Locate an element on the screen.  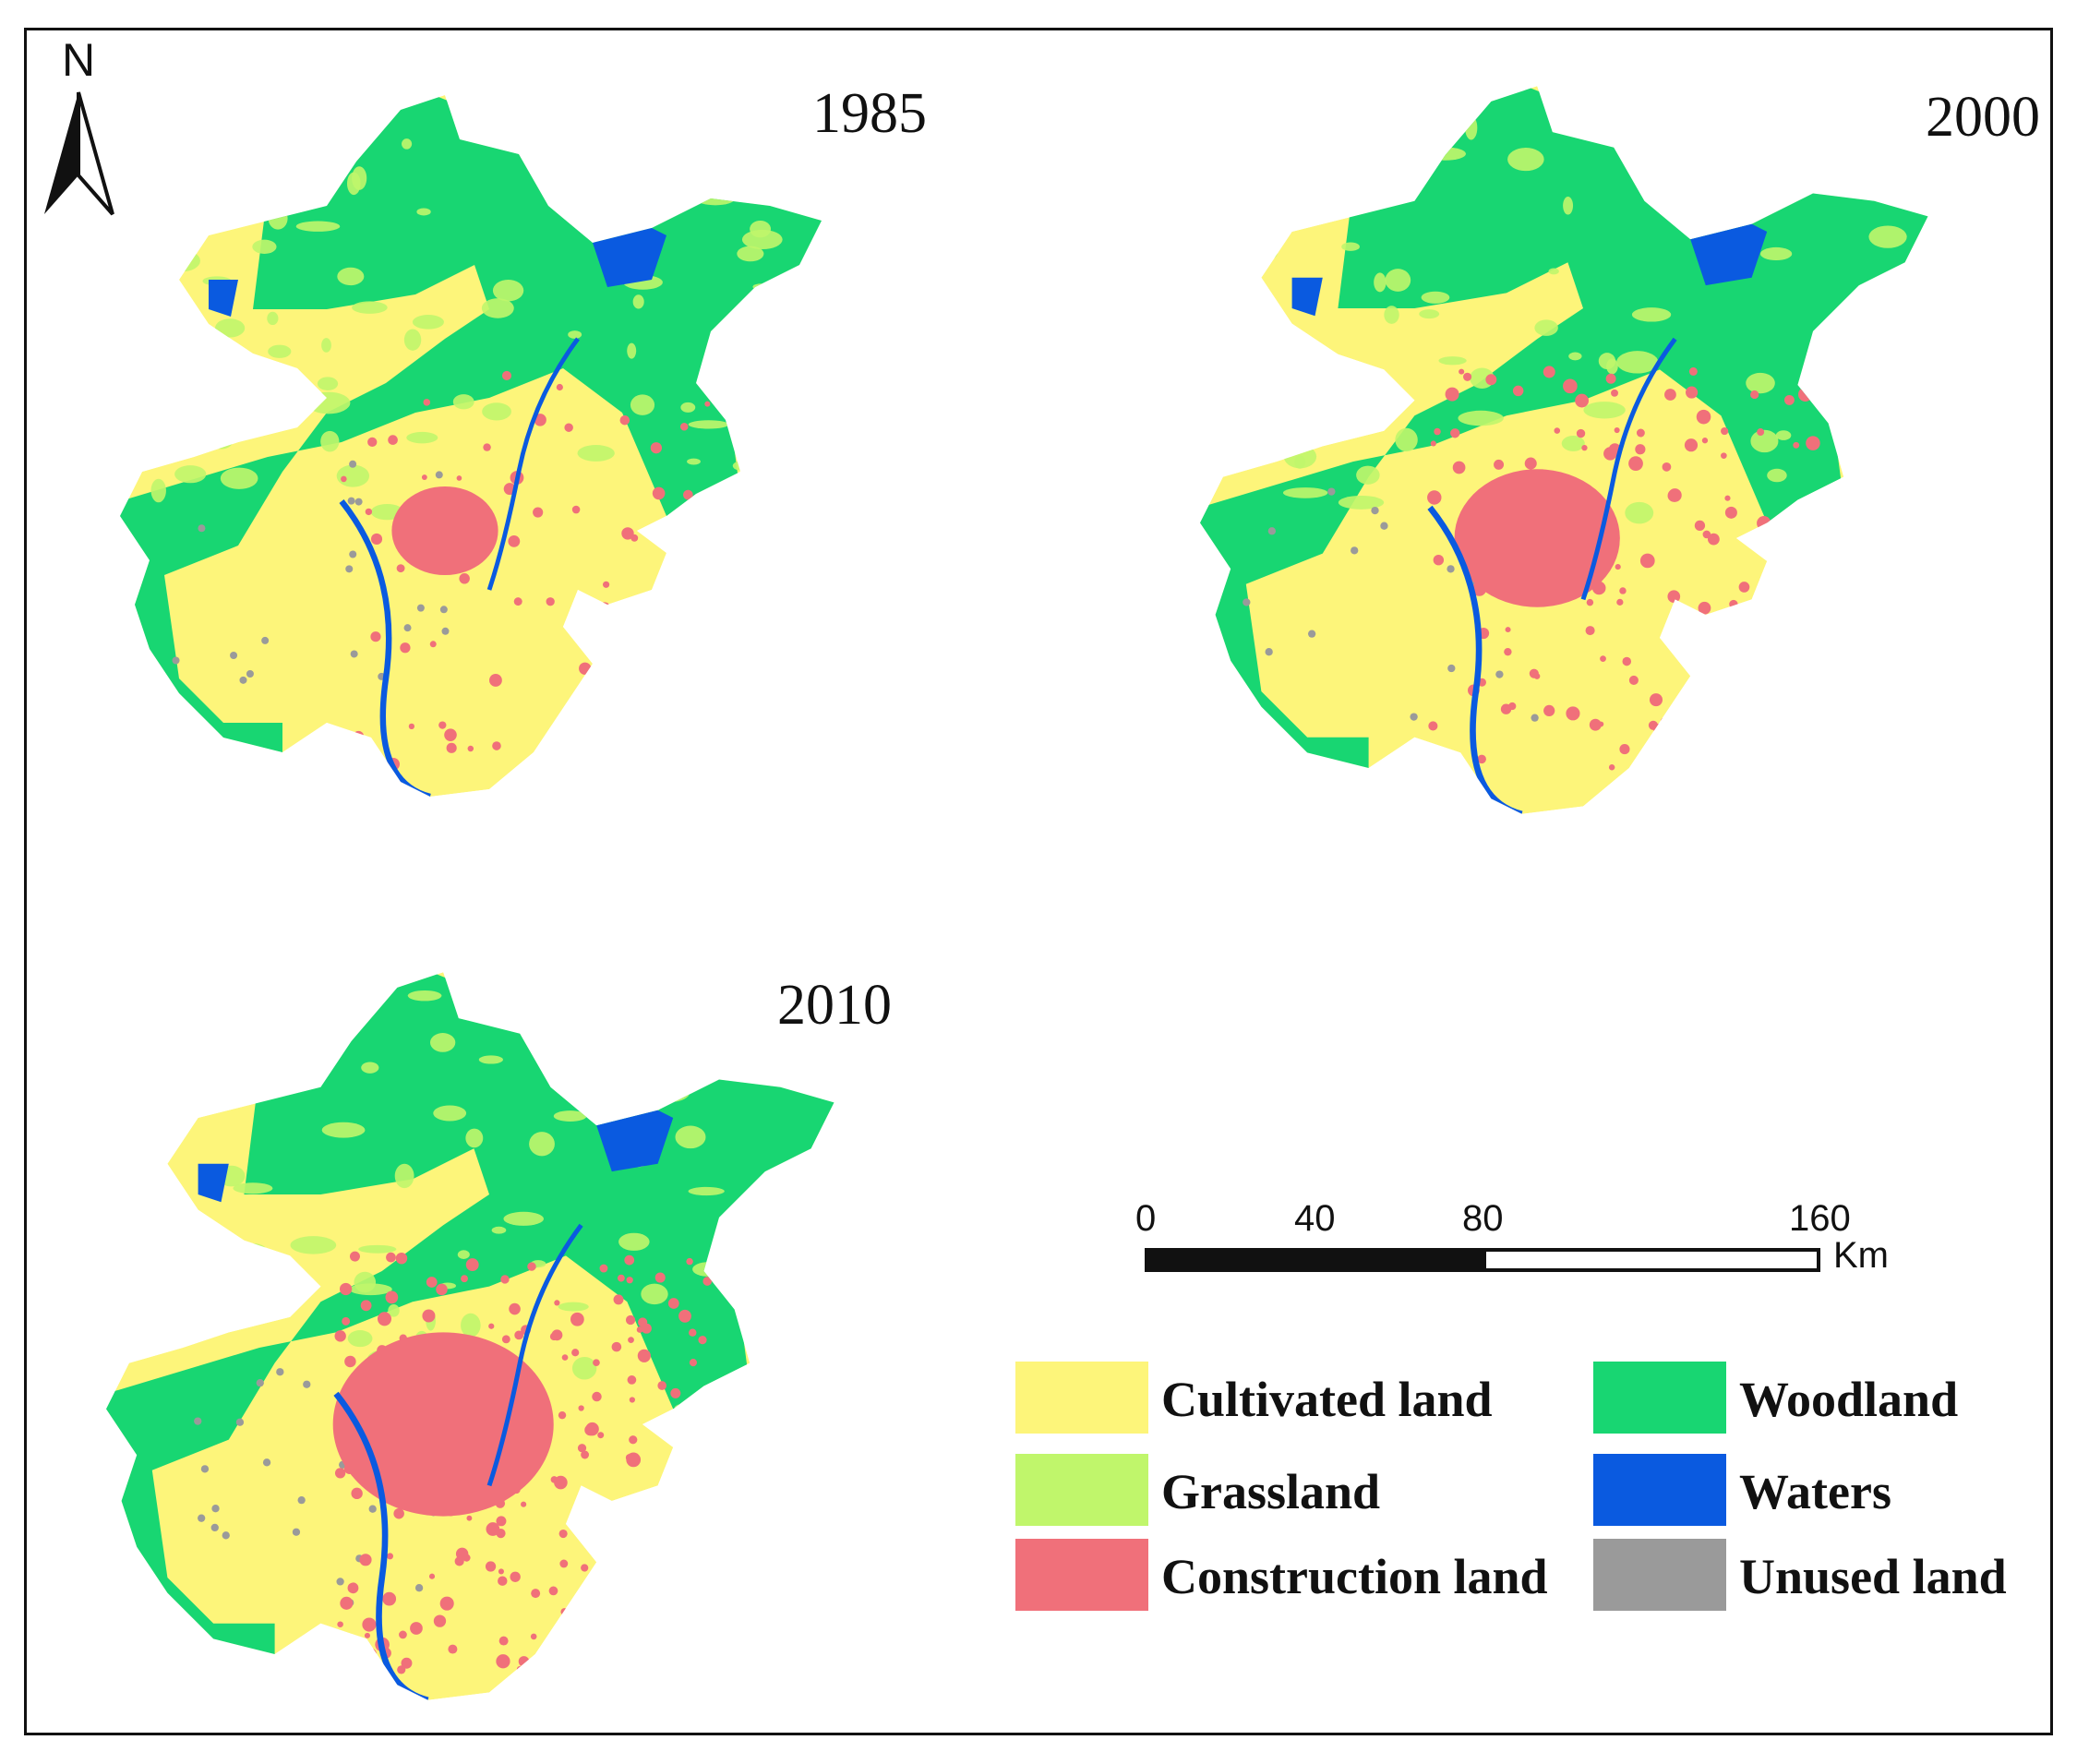
scale-tick-80: 80 is located at coordinates (1483, 1218).